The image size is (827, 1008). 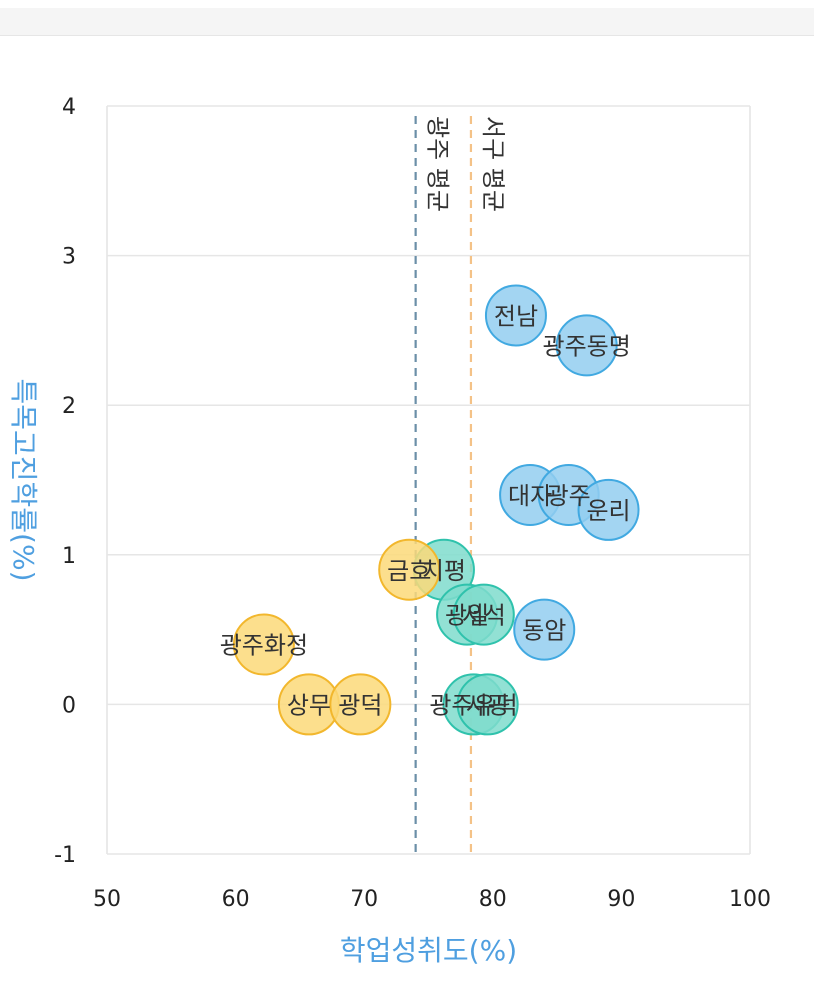 I want to click on bubble-label: 광주유덕, so click(x=473, y=705).